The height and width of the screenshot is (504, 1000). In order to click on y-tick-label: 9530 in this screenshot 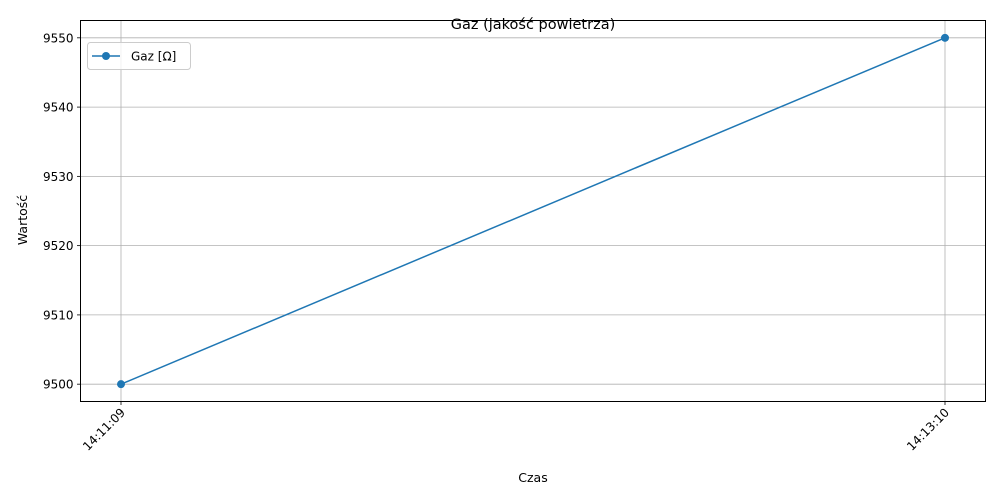, I will do `click(58, 177)`.